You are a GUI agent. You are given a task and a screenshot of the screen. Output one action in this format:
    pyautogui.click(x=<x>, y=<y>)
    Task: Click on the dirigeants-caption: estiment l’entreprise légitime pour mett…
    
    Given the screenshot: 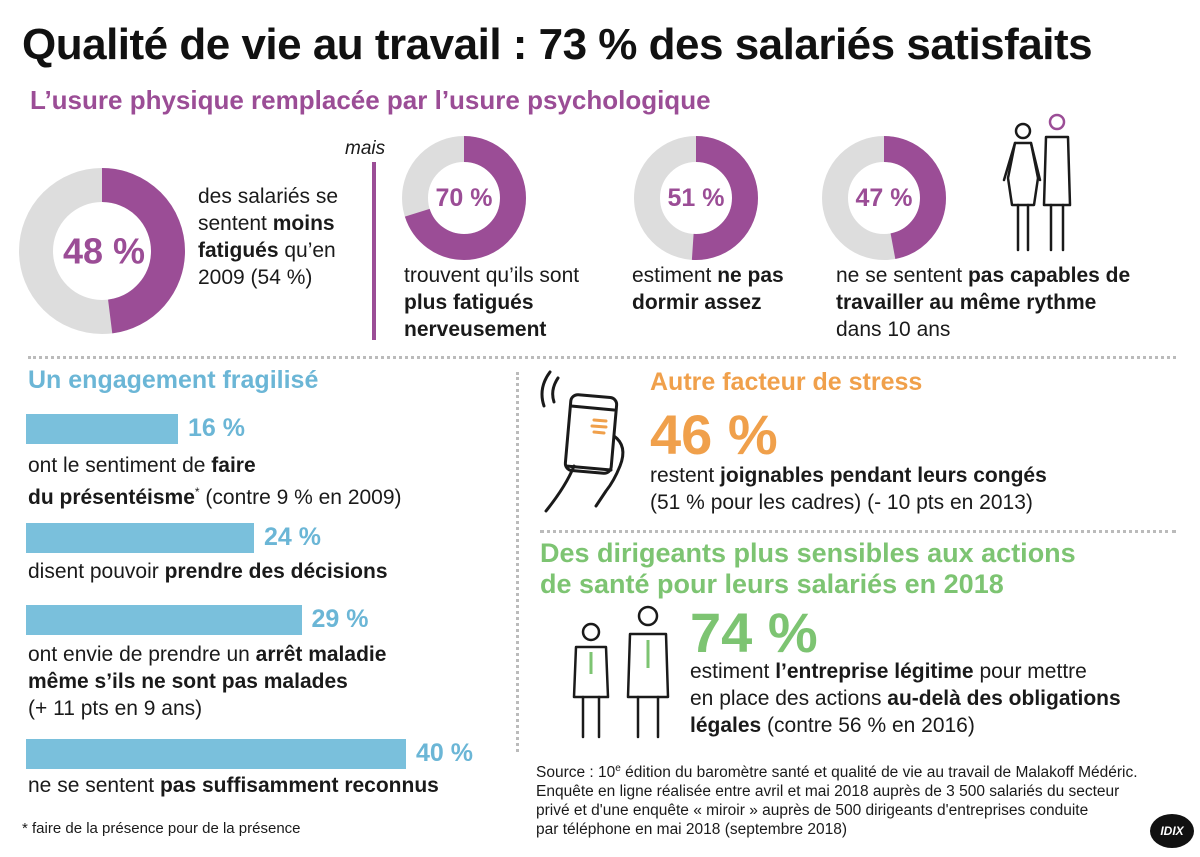 What is the action you would take?
    pyautogui.click(x=905, y=698)
    